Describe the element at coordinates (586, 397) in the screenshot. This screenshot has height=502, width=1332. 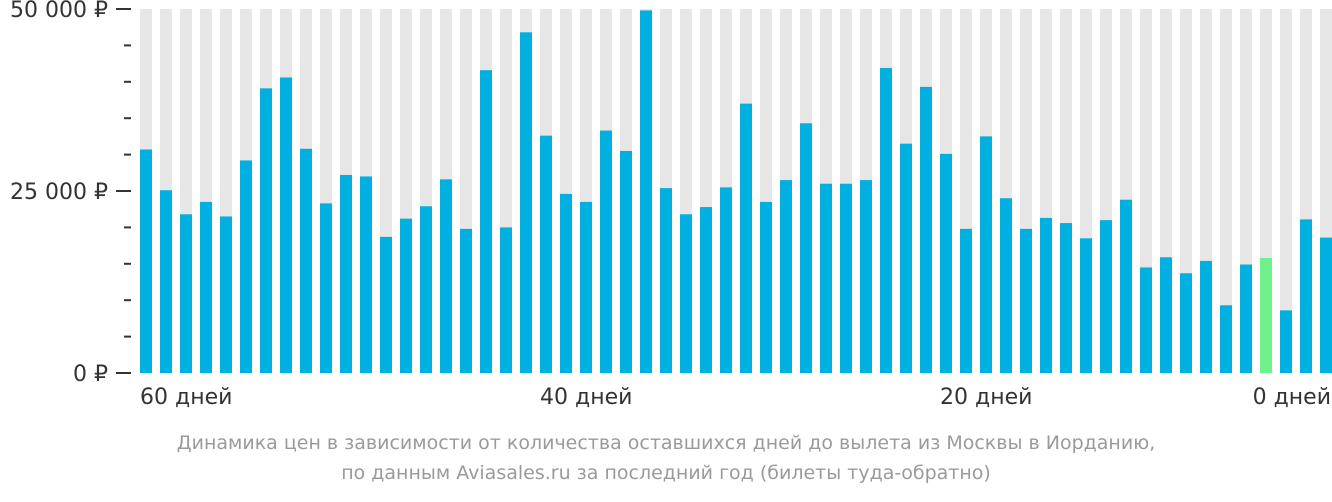
I see `x-tick-label: 40 дней` at that location.